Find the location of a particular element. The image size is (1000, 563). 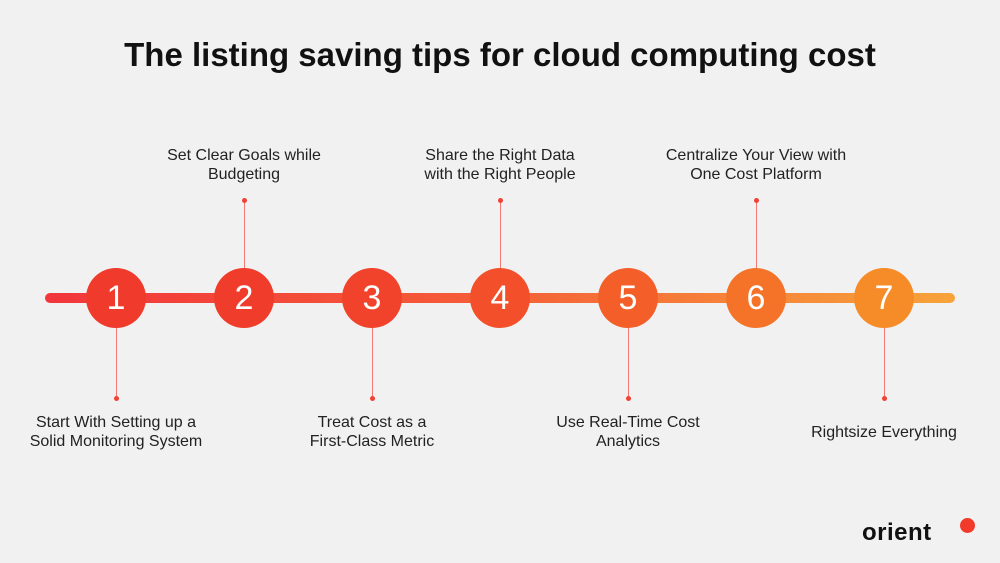

step-label-line: Start With Setting up a is located at coordinates (116, 422).